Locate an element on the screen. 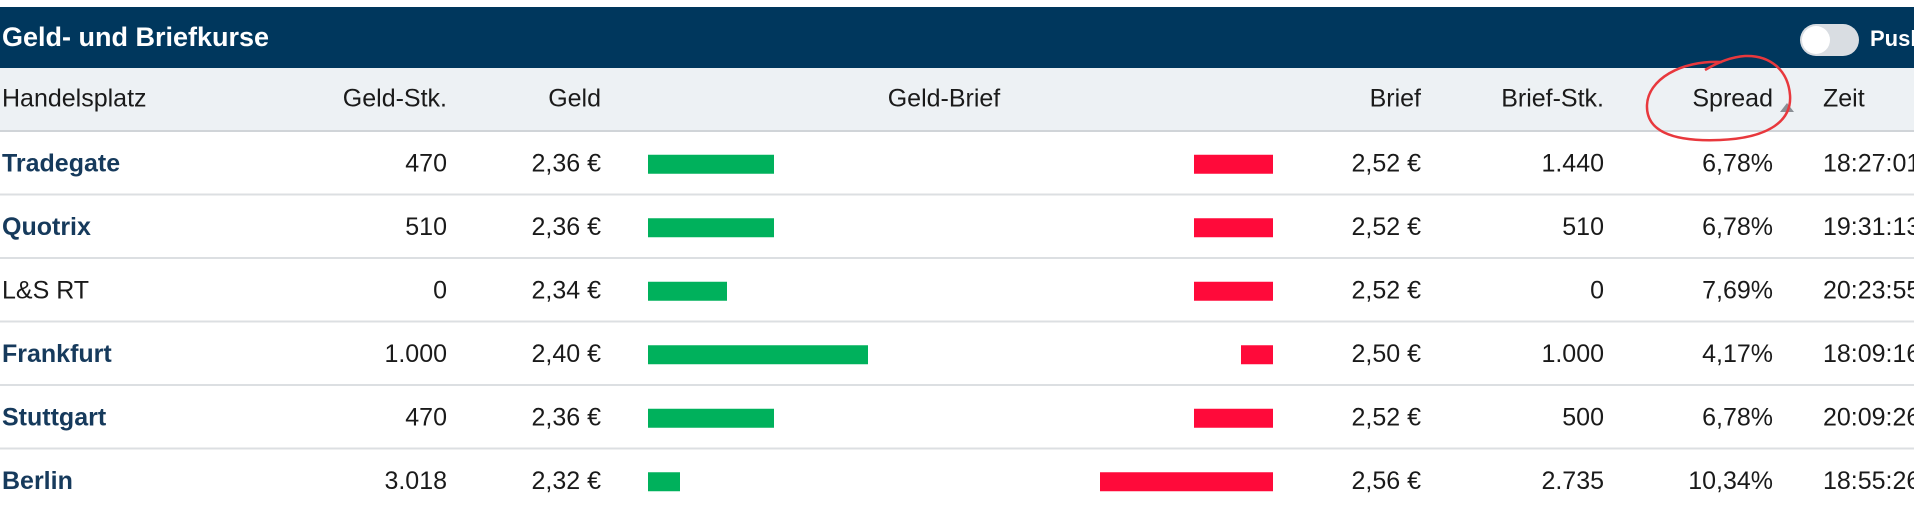 Image resolution: width=1914 pixels, height=506 pixels. venue-name: Quotrix is located at coordinates (46, 227).